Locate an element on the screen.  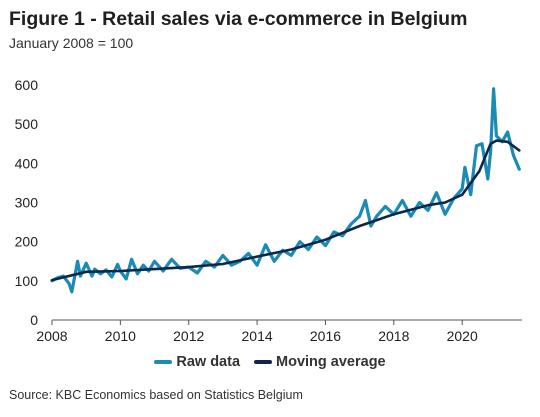
legend-swatch-moving-average is located at coordinates (263, 362).